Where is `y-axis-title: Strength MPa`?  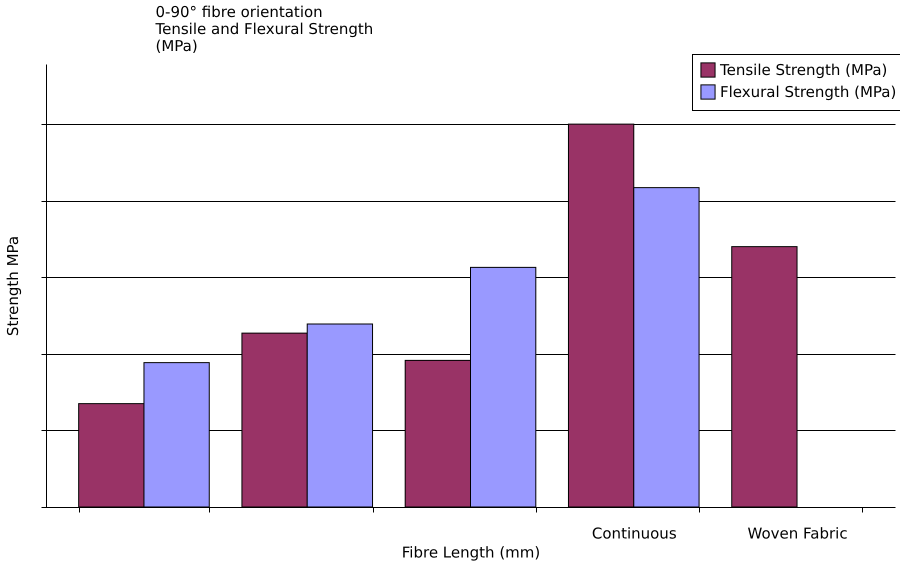
y-axis-title: Strength MPa is located at coordinates (13, 286).